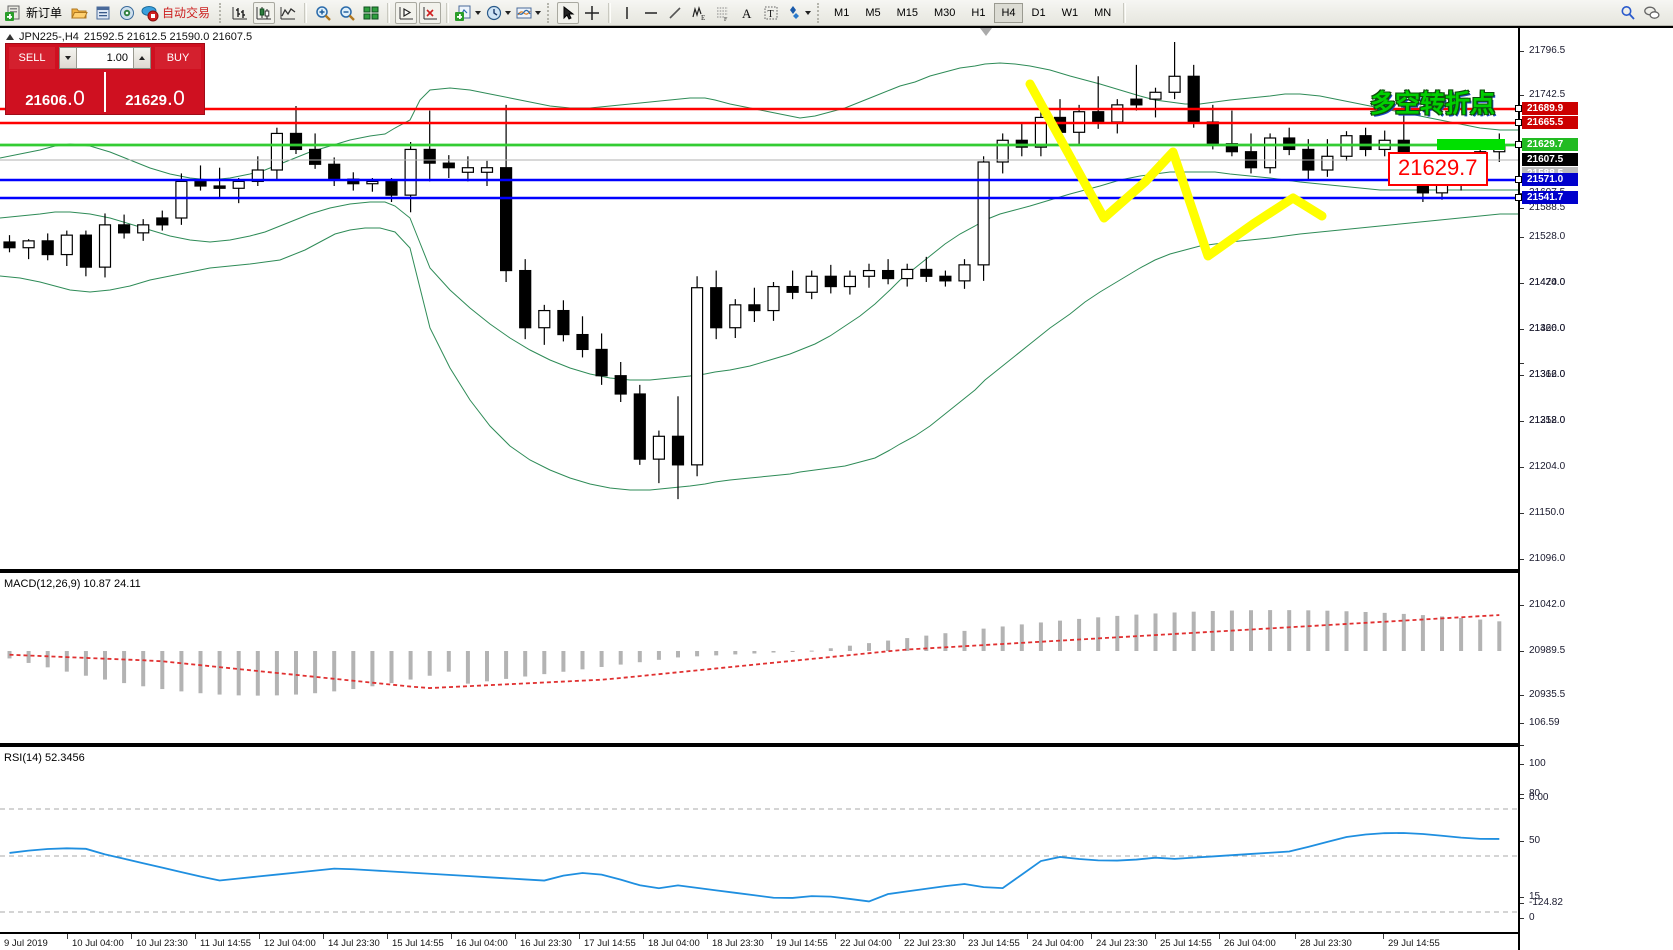  Describe the element at coordinates (1038, 12) in the screenshot. I see `timeframe-d1: D1` at that location.